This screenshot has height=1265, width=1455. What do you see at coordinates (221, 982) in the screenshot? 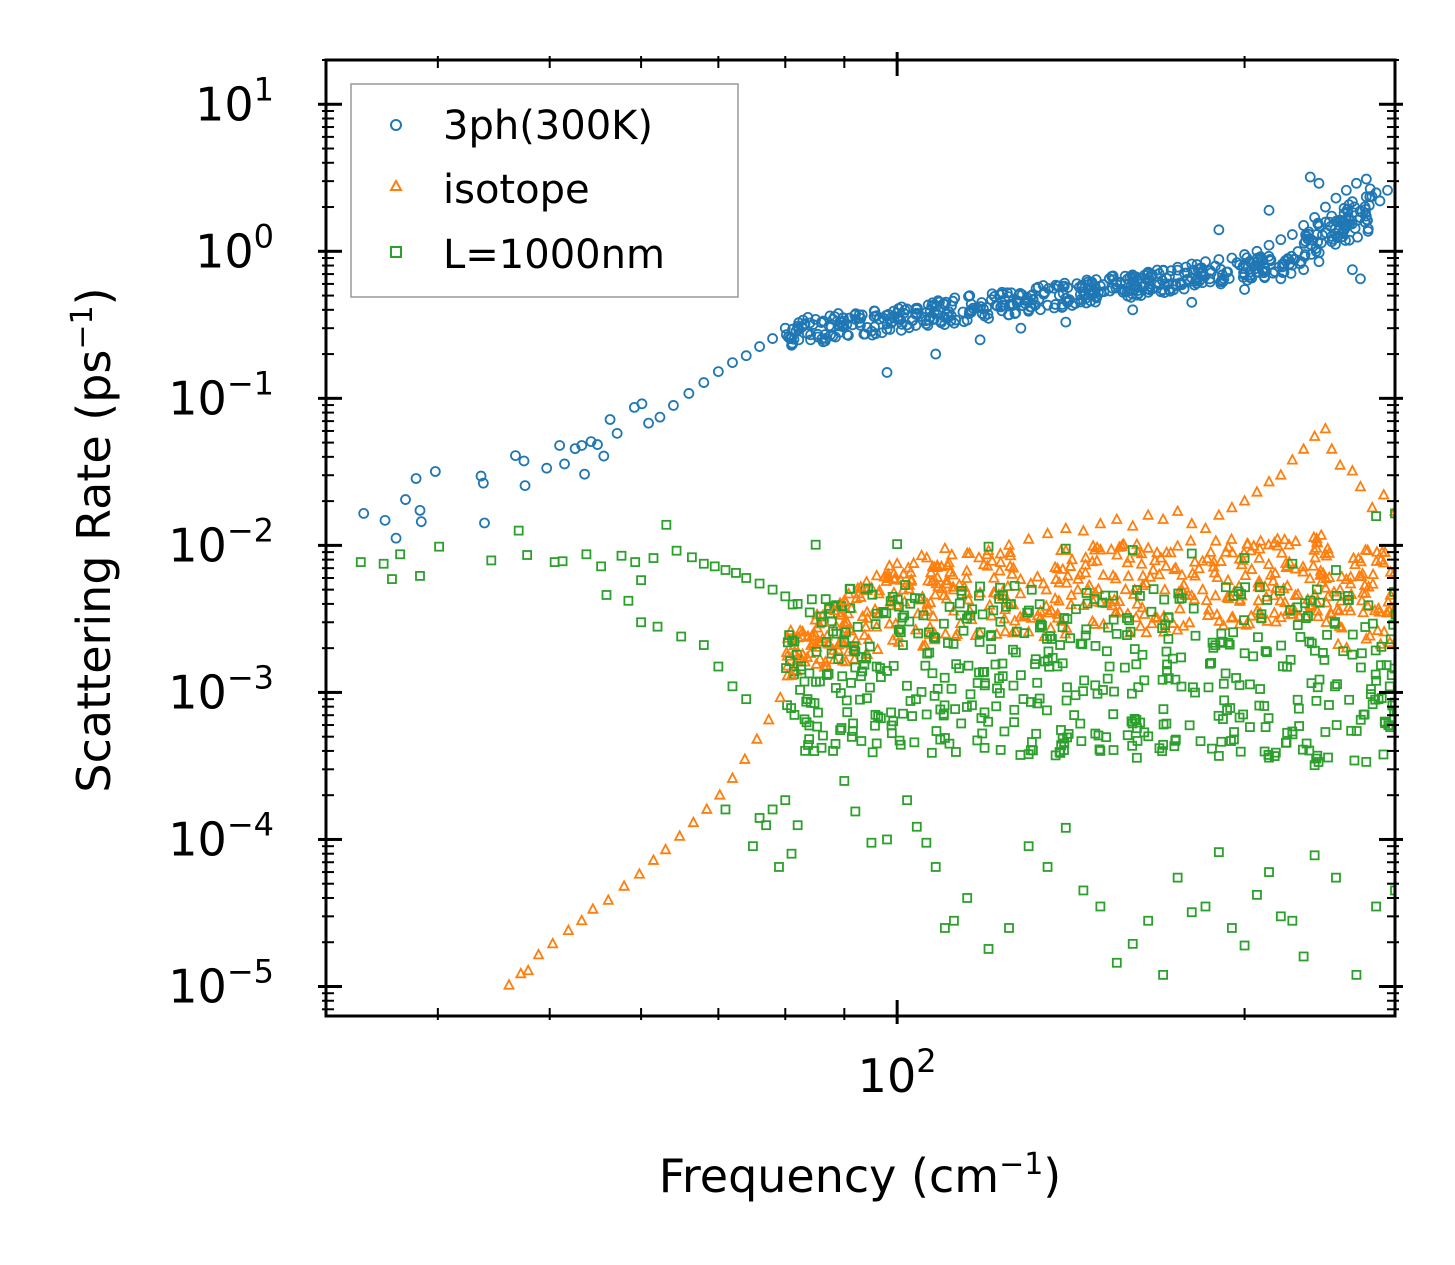
I see `y-tick-label: 10−5` at bounding box center [221, 982].